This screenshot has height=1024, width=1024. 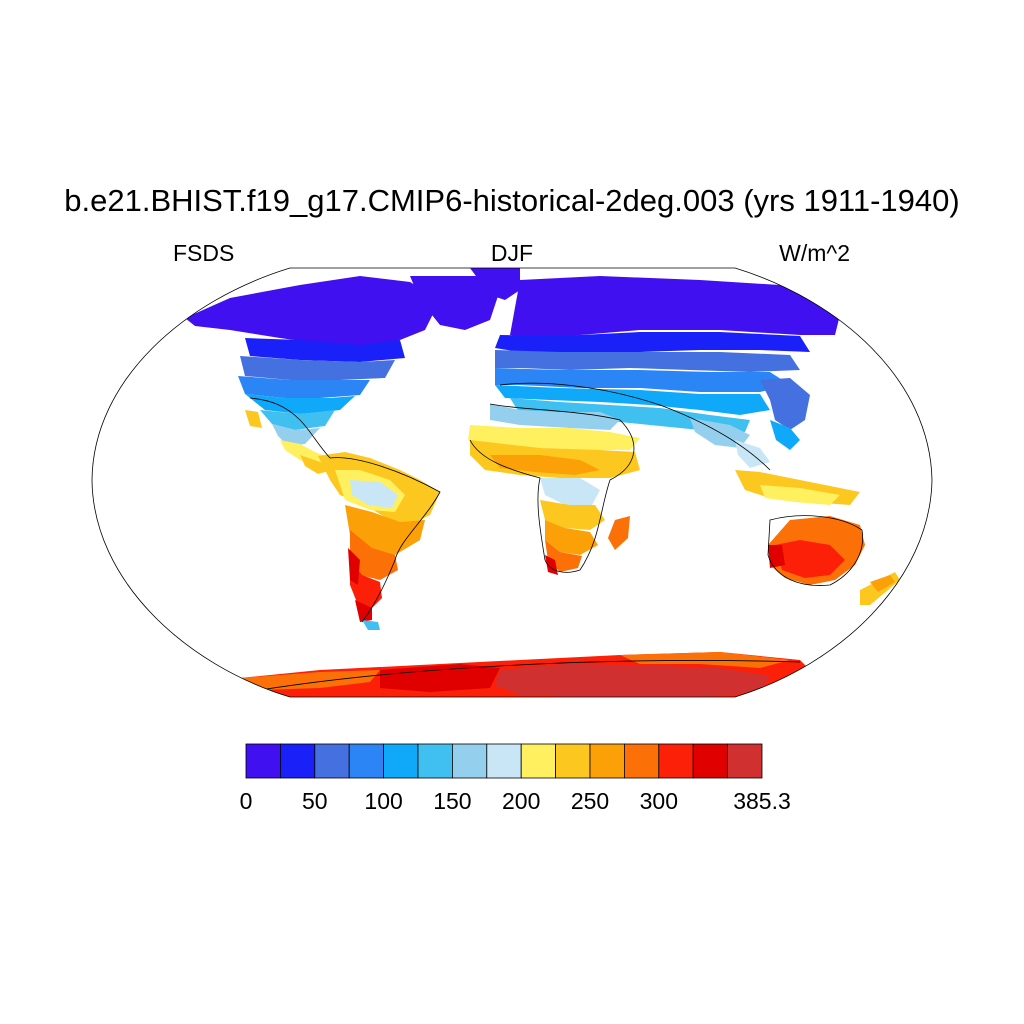 What do you see at coordinates (814, 253) in the screenshot?
I see `units-label: W/m^2` at bounding box center [814, 253].